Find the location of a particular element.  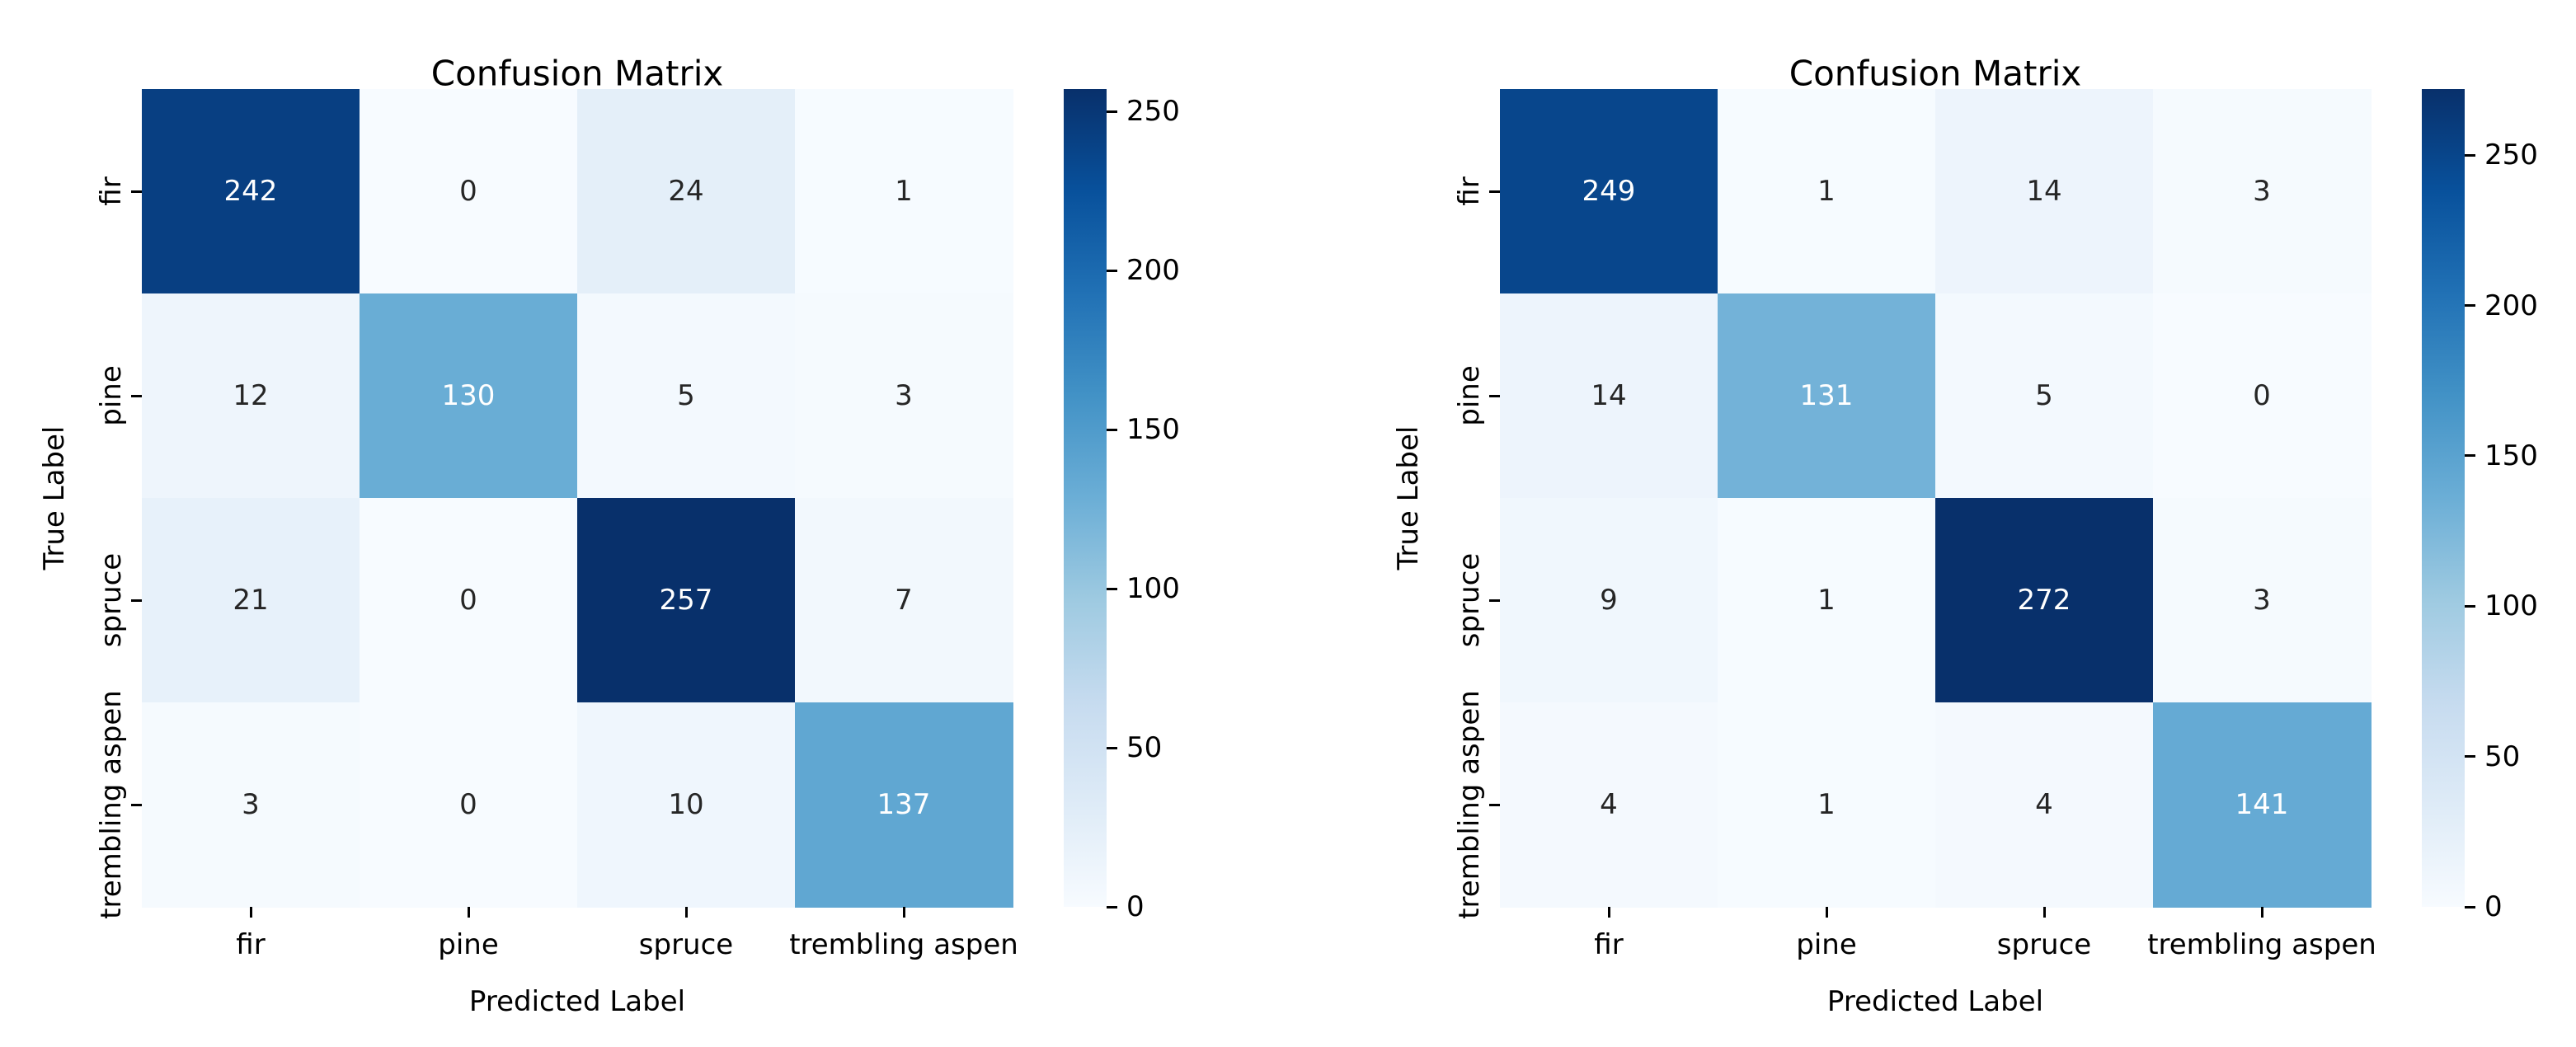

cell-value: 257 is located at coordinates (686, 600).